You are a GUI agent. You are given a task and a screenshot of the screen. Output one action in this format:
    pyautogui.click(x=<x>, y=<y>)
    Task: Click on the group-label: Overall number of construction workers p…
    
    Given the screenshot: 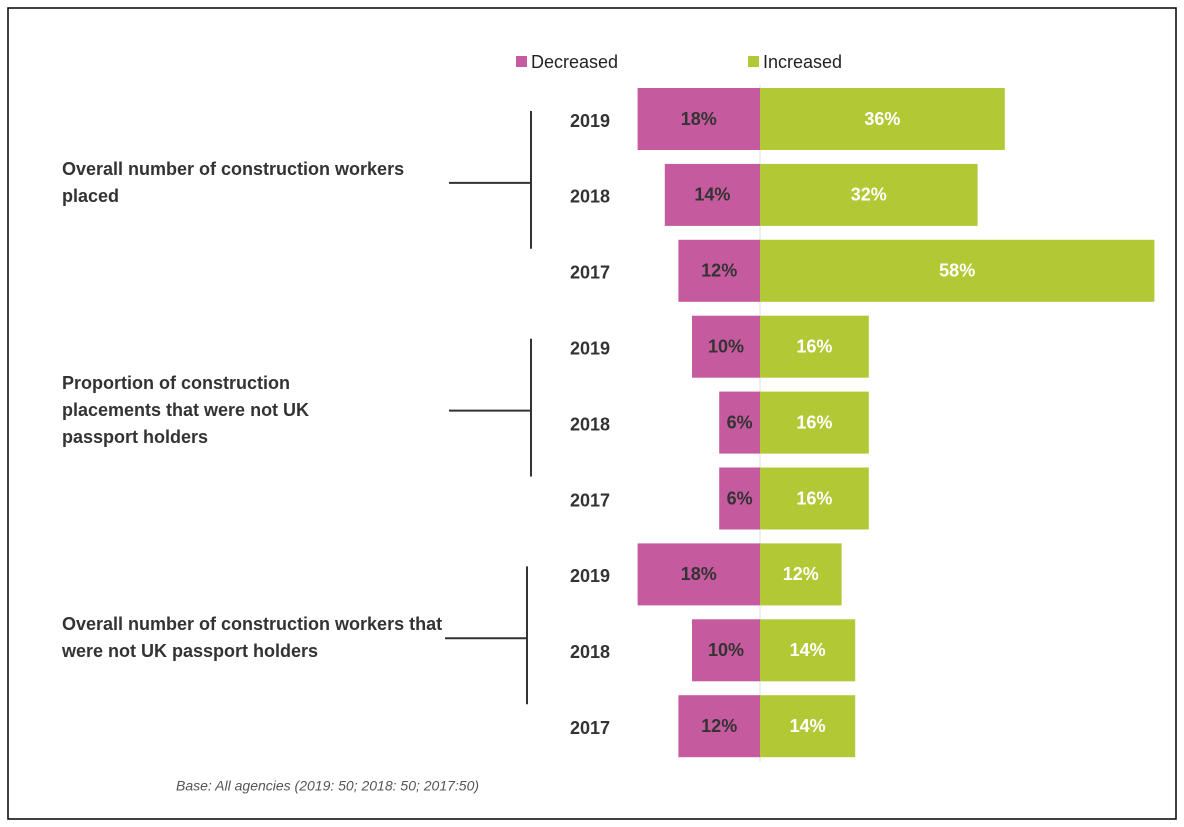 What is the action you would take?
    pyautogui.click(x=233, y=182)
    